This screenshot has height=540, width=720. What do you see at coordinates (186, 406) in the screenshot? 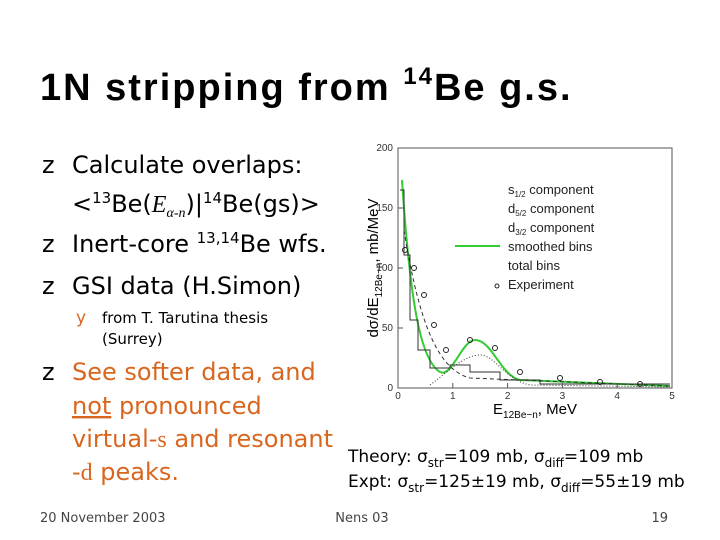
I see `t: pronounced` at bounding box center [186, 406].